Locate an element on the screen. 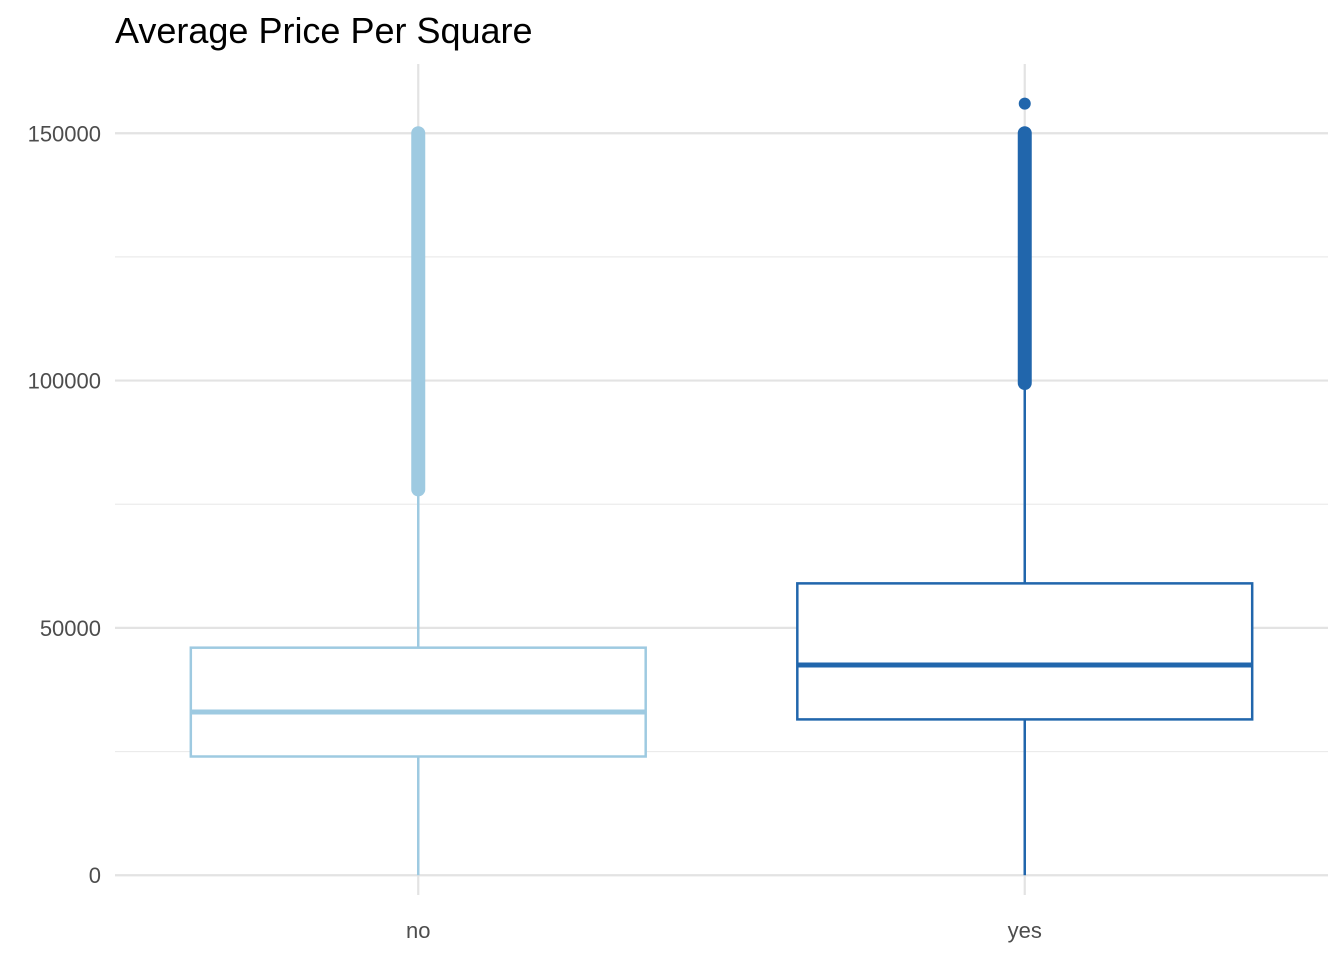  y-tick-label: 150000 is located at coordinates (64, 133).